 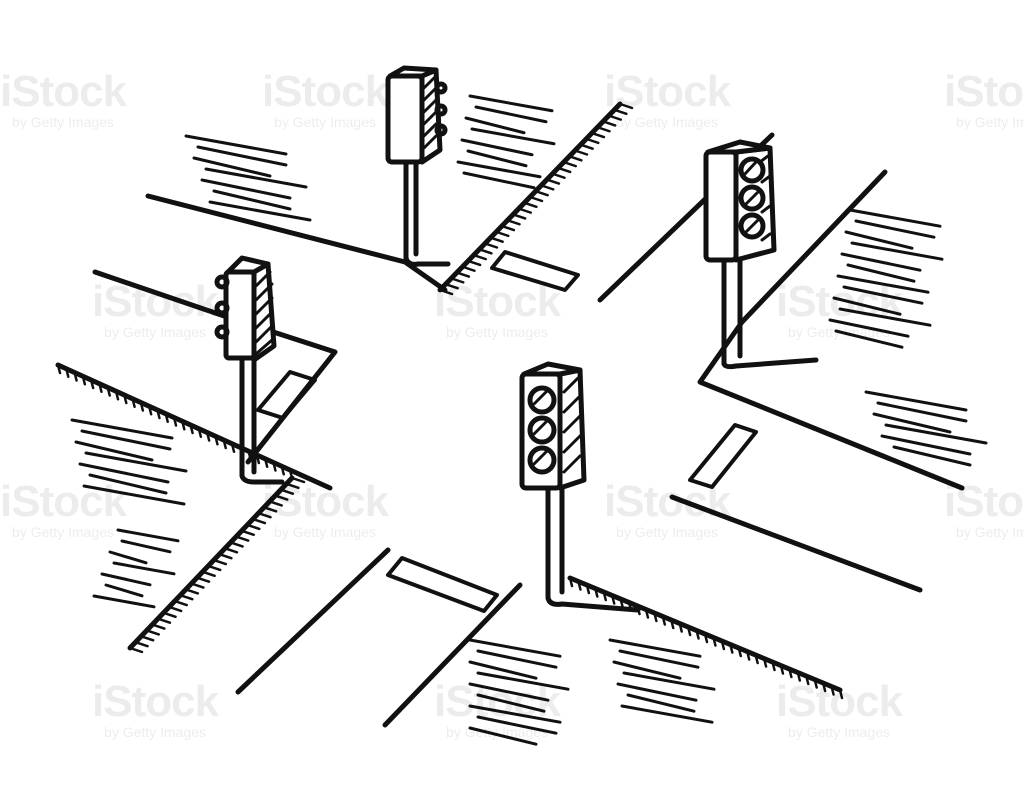 What do you see at coordinates (831, 330) in the screenshot?
I see `curb-right-upper-b` at bounding box center [831, 330].